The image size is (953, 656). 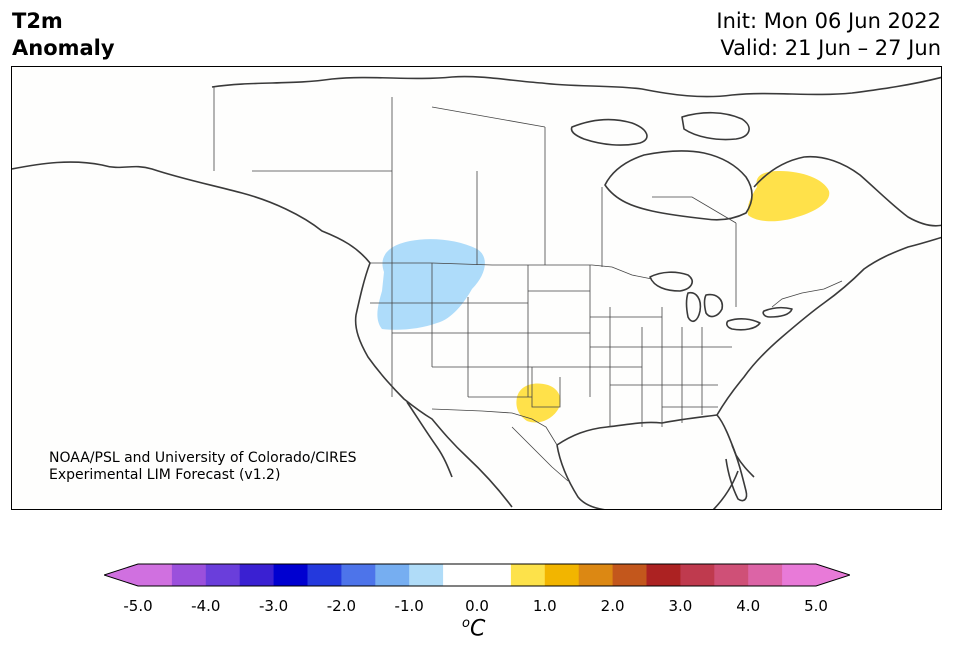 What do you see at coordinates (37, 21) in the screenshot?
I see `title-variable: T2m` at bounding box center [37, 21].